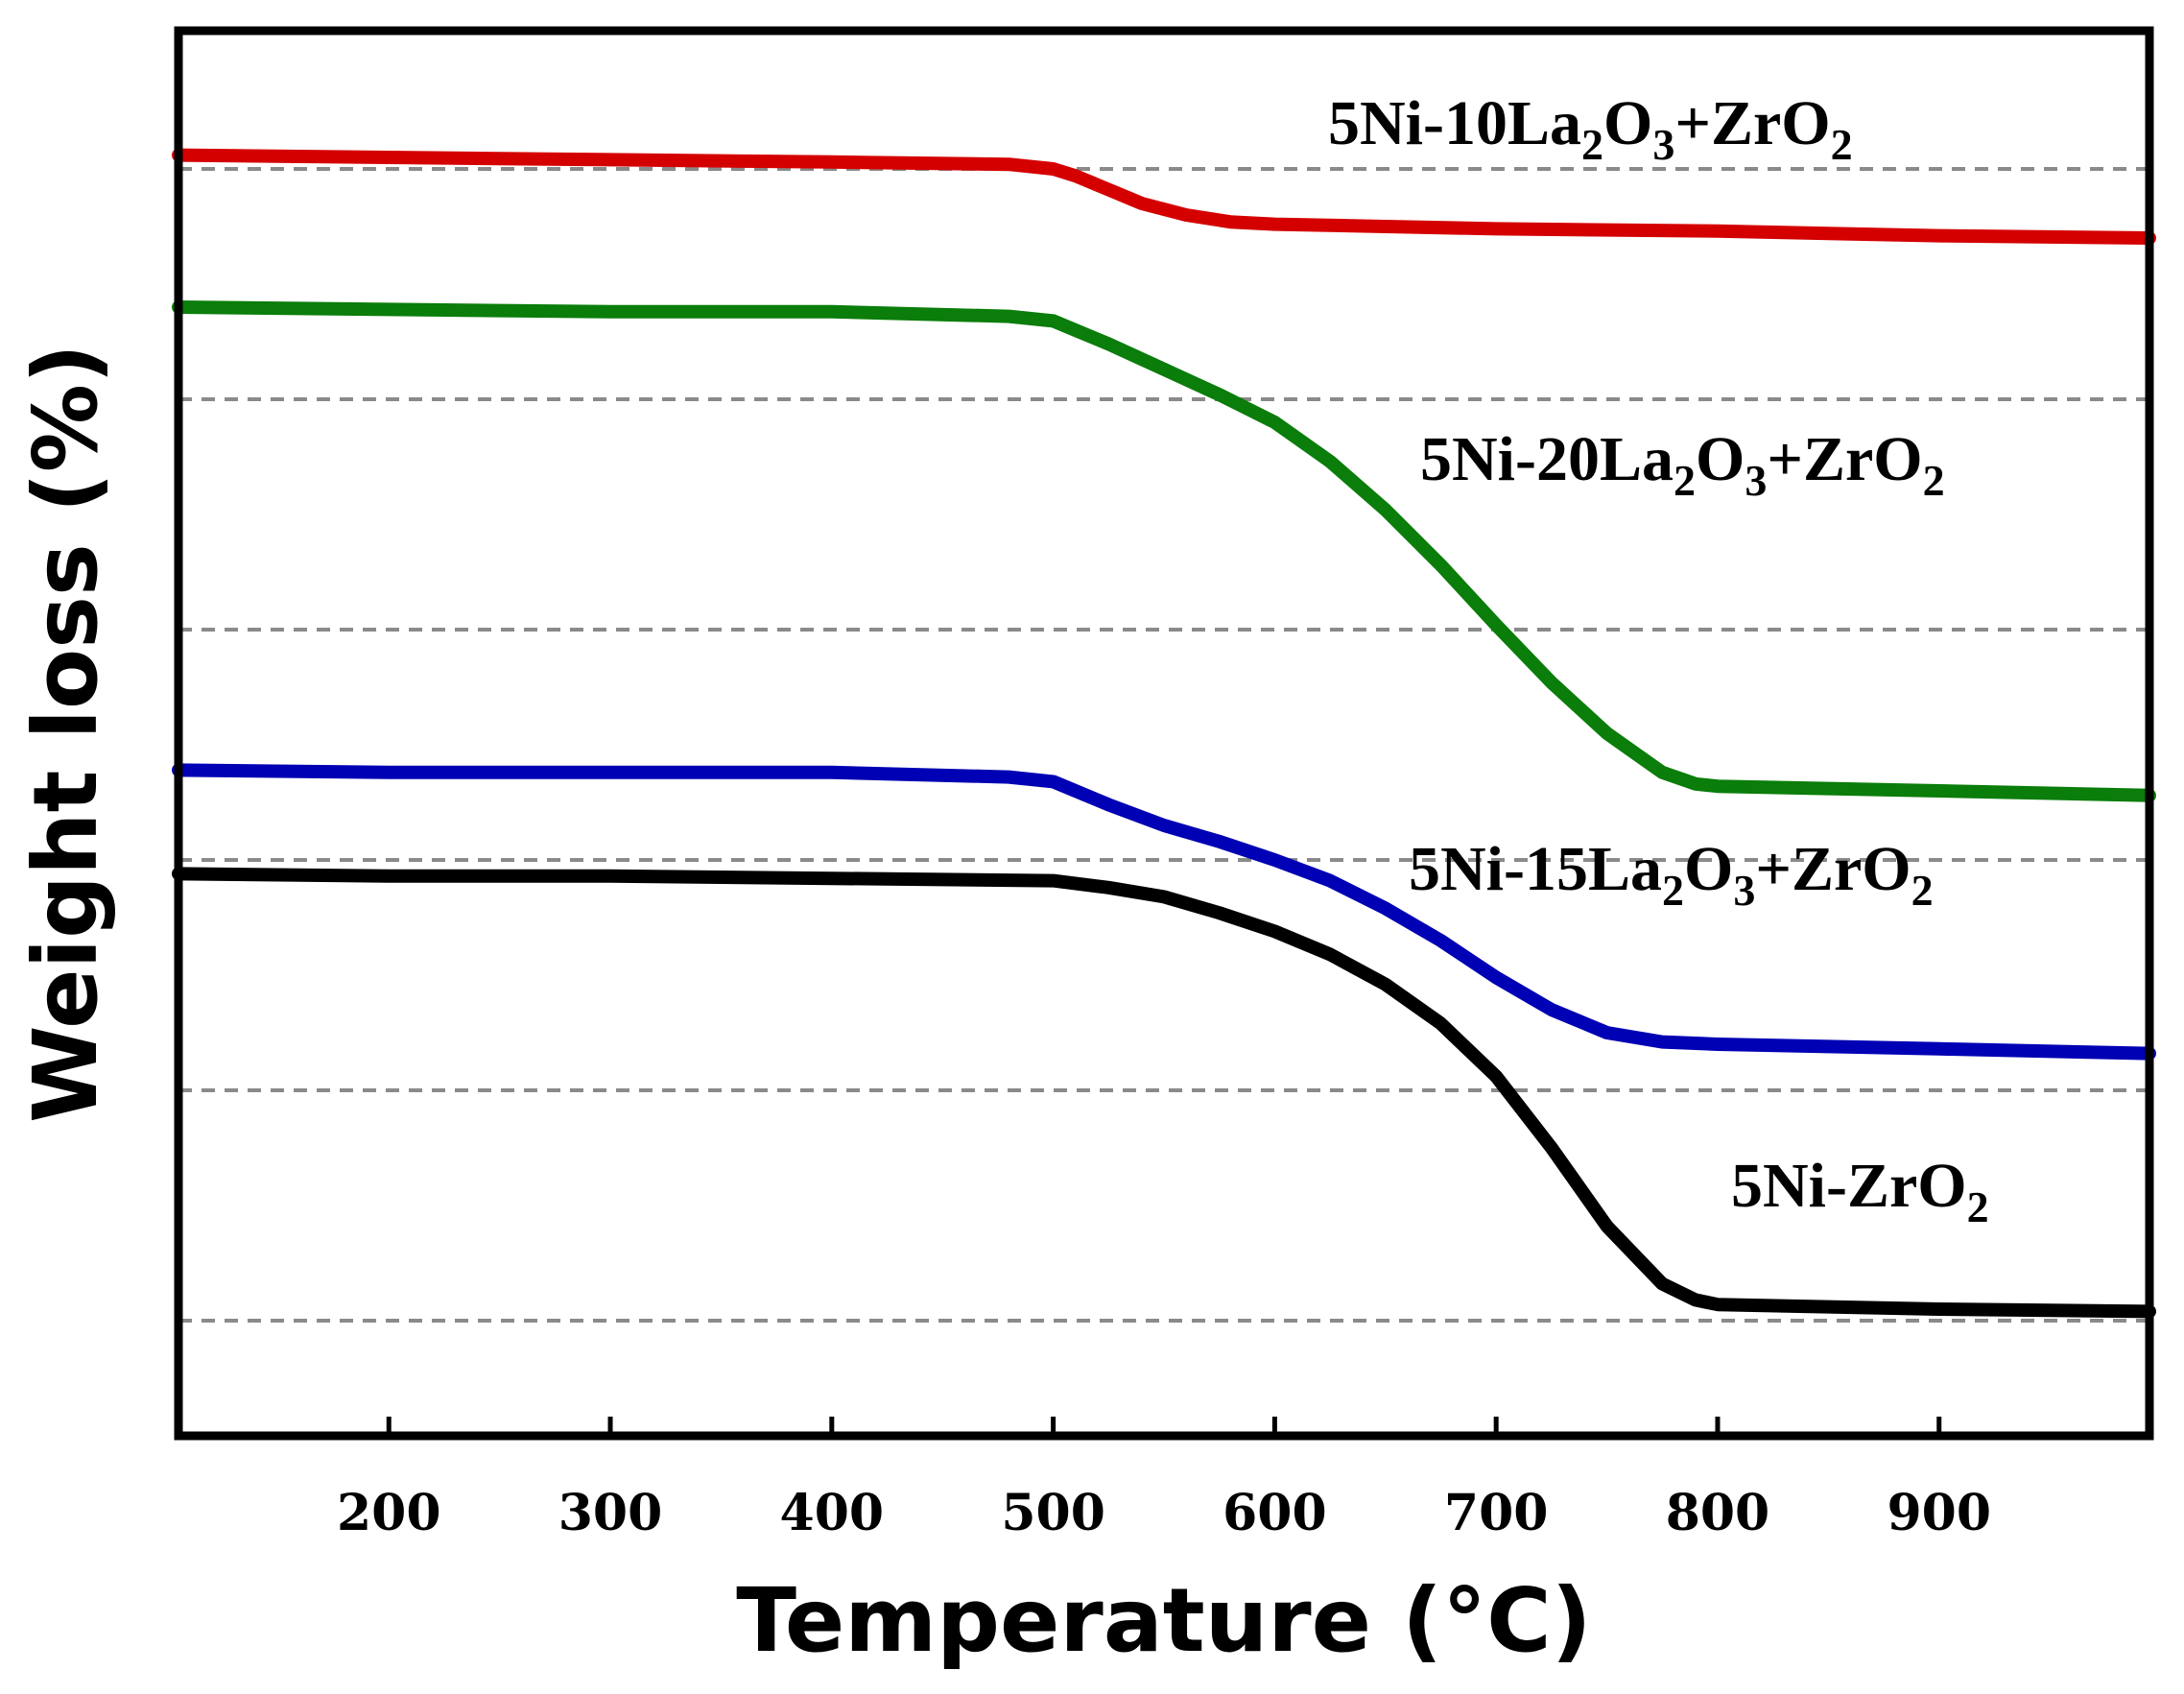 The height and width of the screenshot is (1694, 2184). I want to click on series-label-2: 5Ni-20La2O3+ZrO2, so click(1683, 464).